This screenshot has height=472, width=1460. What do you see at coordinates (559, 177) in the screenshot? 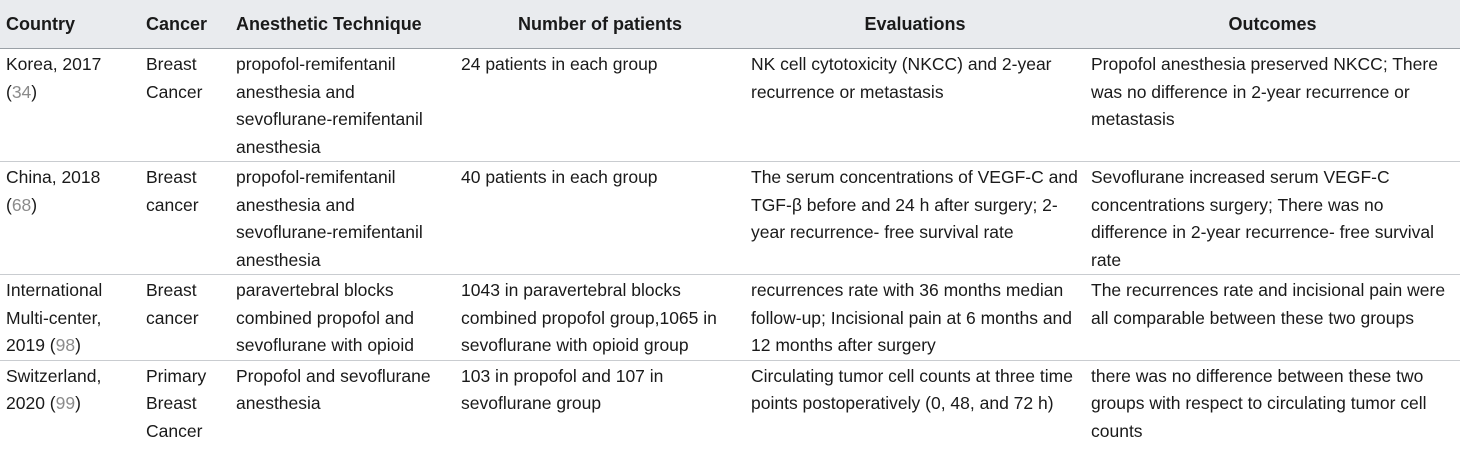
I see `cell-patients: 40 patients in each group` at bounding box center [559, 177].